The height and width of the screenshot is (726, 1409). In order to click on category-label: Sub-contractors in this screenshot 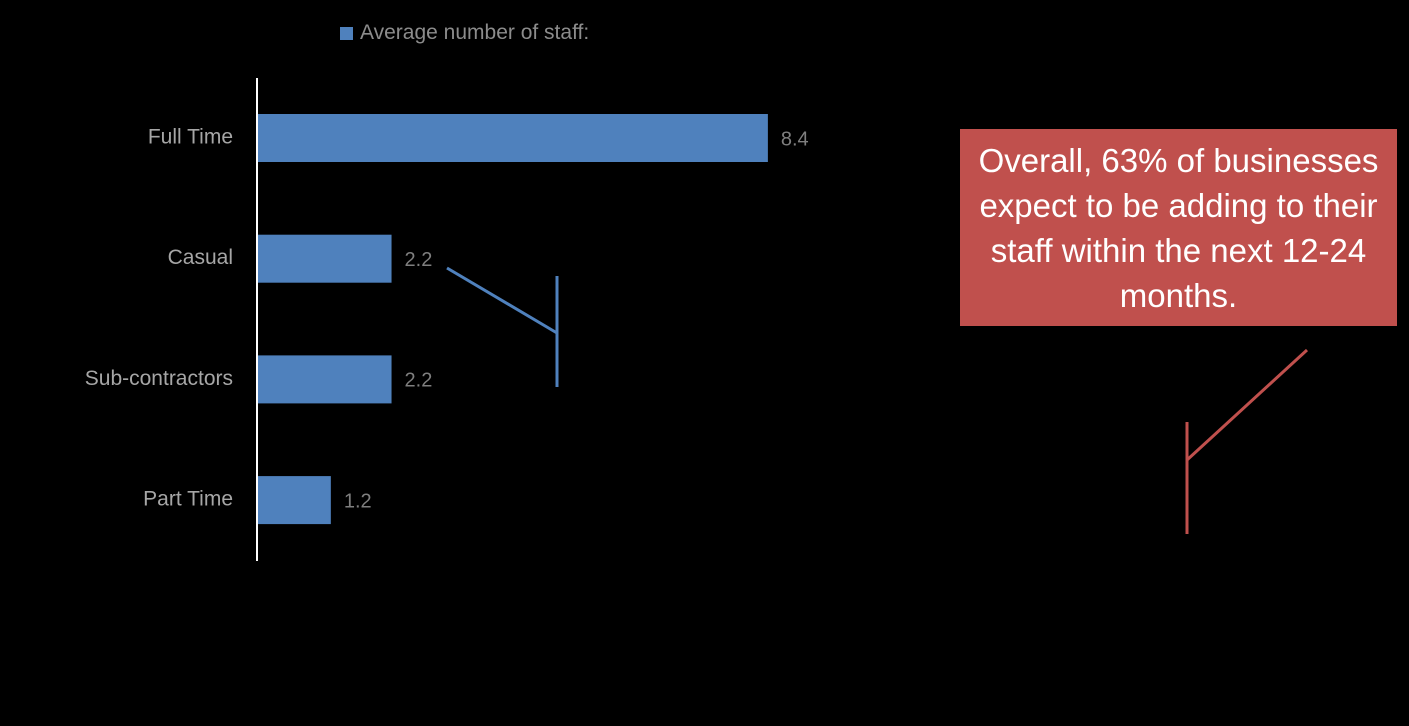, I will do `click(159, 378)`.